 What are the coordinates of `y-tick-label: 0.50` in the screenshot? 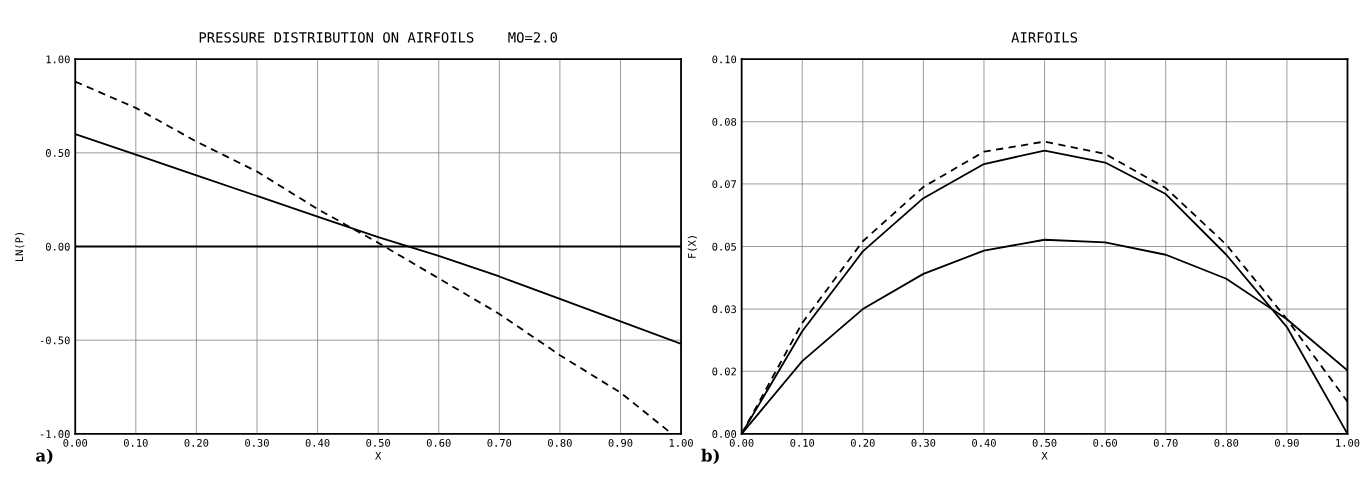 It's located at (57, 153).